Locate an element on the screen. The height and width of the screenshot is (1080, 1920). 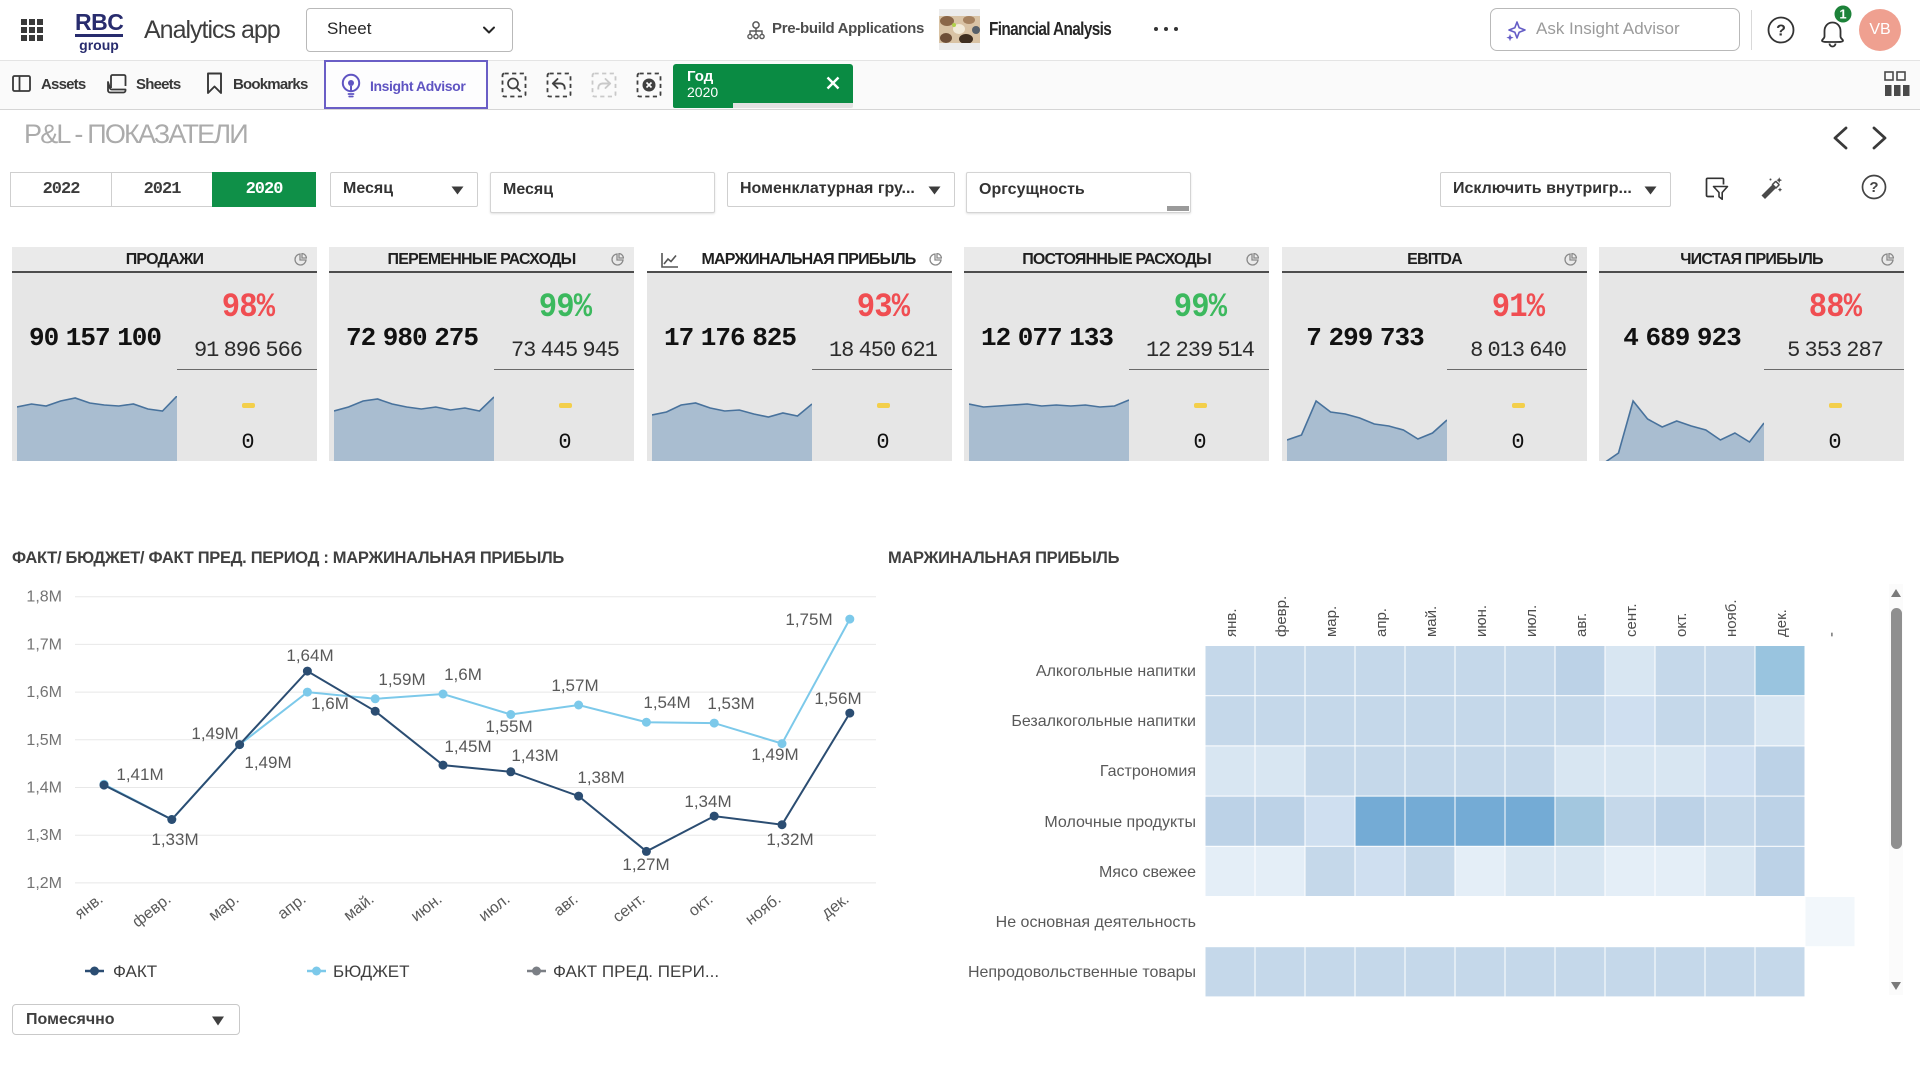
svg-text: 1,75M is located at coordinates (808, 619).